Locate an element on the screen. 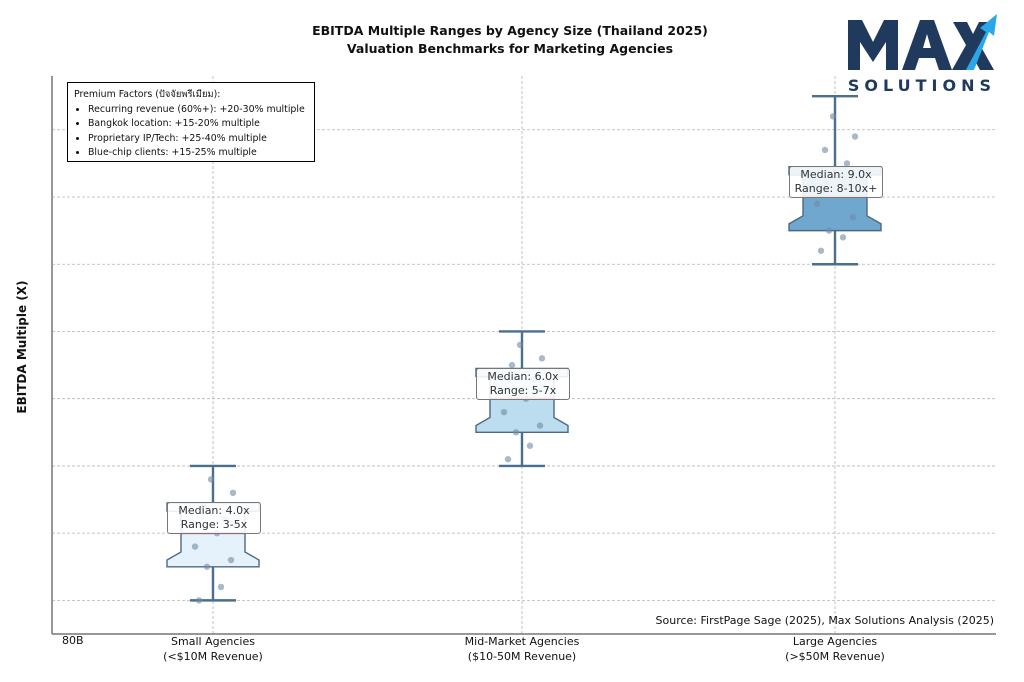 Image resolution: width=1024 pixels, height=682 pixels. max-solutions-logo: SOLUTIONS is located at coordinates (922, 54).